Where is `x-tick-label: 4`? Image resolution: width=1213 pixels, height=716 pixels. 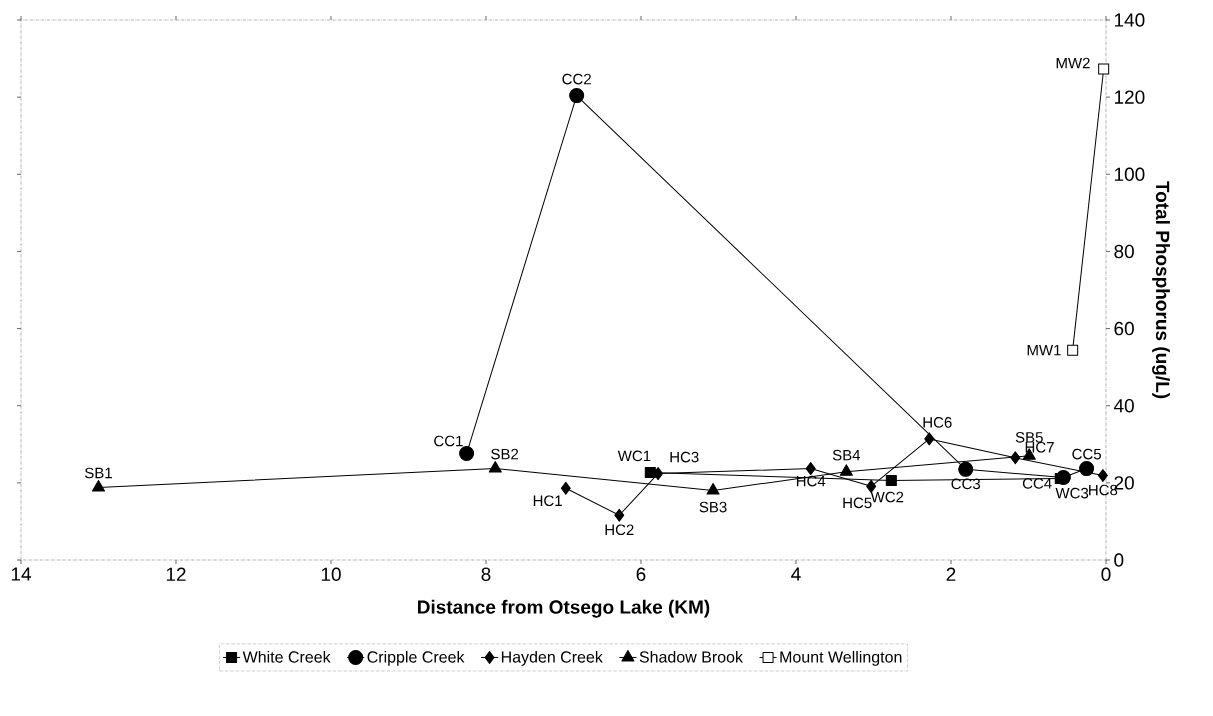 x-tick-label: 4 is located at coordinates (796, 574).